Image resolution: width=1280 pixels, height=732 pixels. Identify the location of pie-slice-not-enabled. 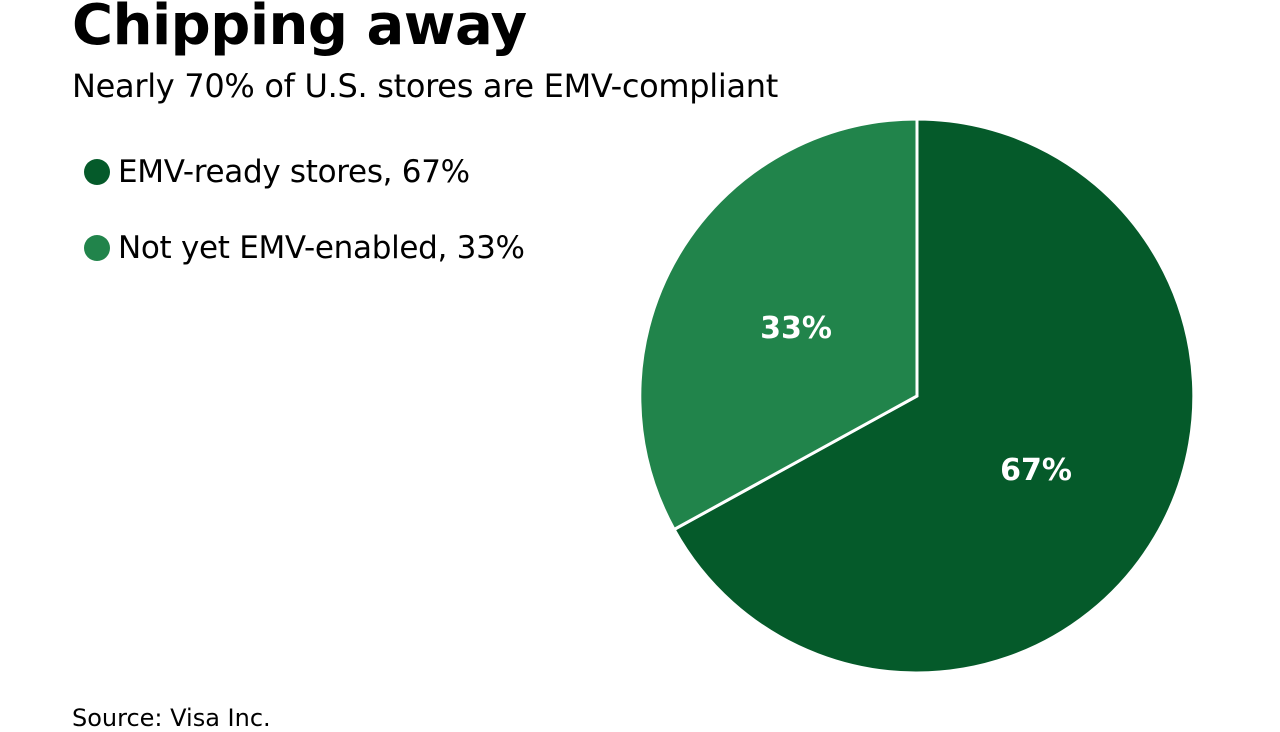
(778, 324).